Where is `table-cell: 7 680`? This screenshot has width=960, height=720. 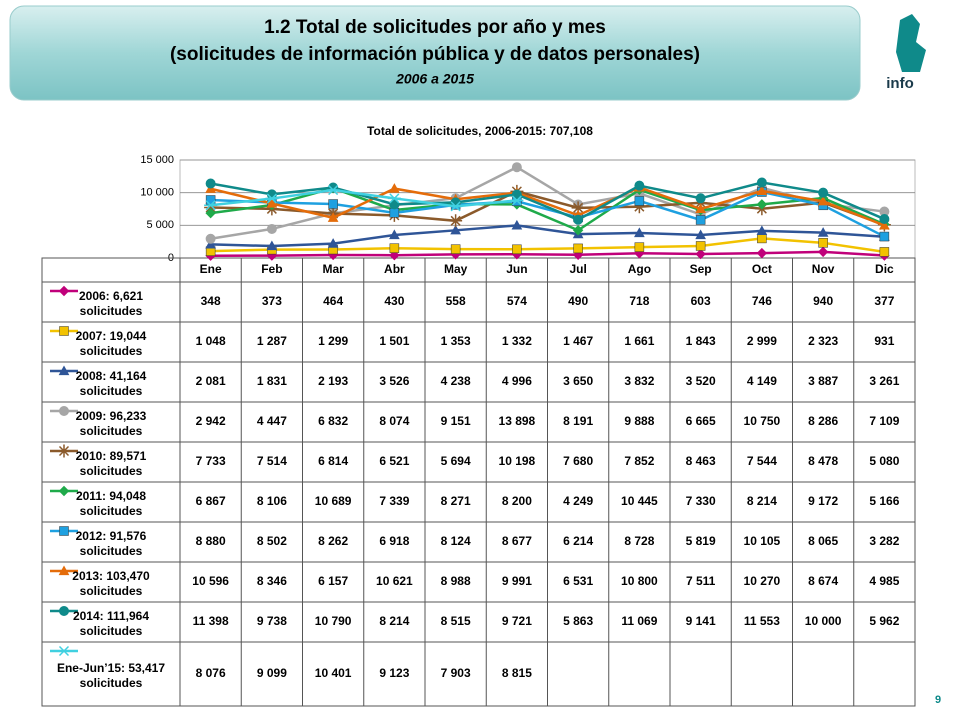
table-cell: 7 680 is located at coordinates (578, 461).